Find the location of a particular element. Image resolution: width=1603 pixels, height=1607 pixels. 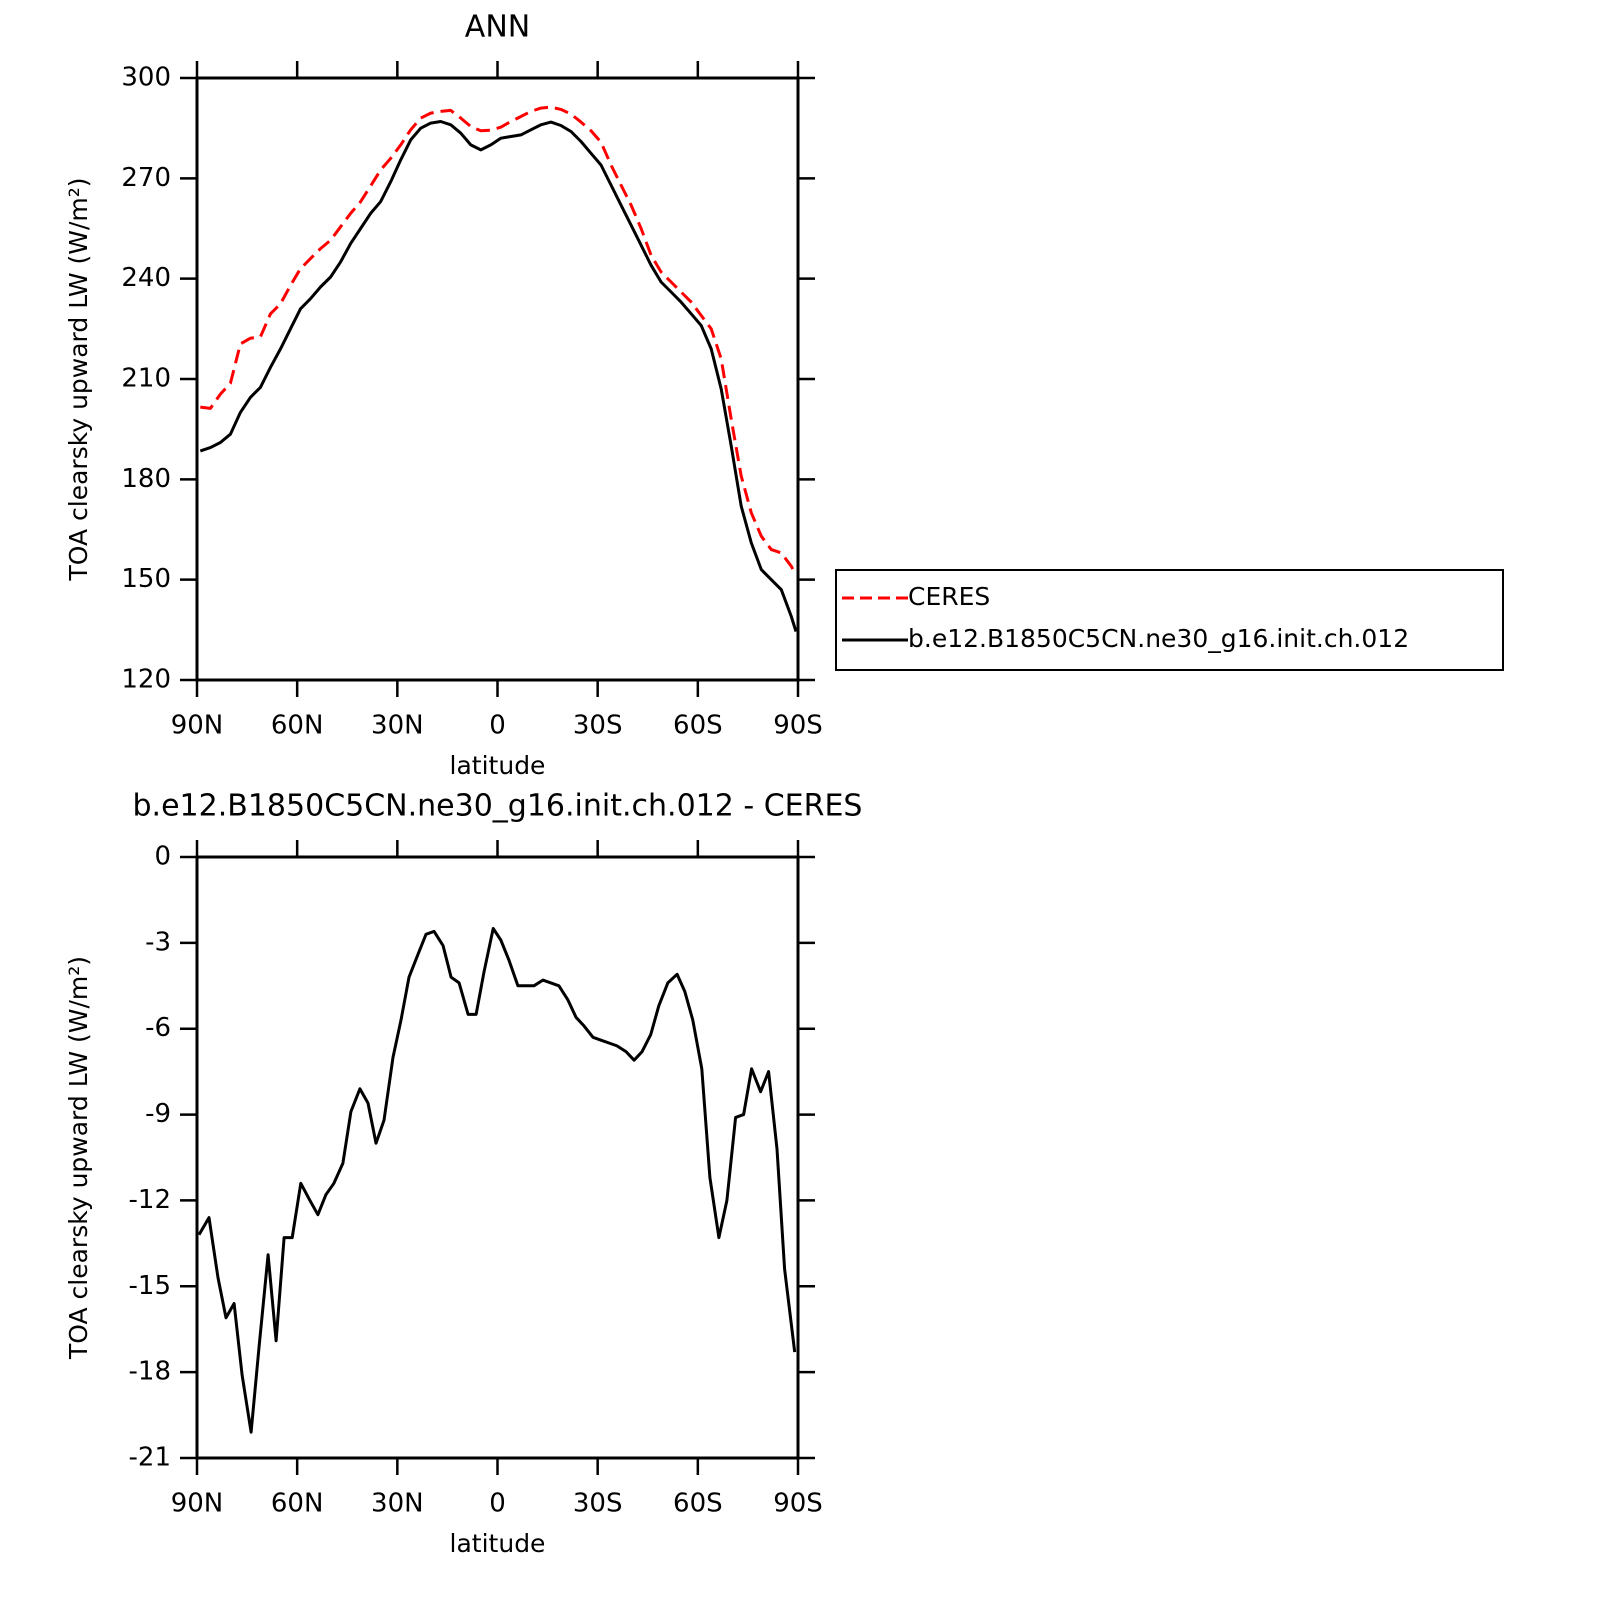

y-tick-label: -15 is located at coordinates (150, 1286).